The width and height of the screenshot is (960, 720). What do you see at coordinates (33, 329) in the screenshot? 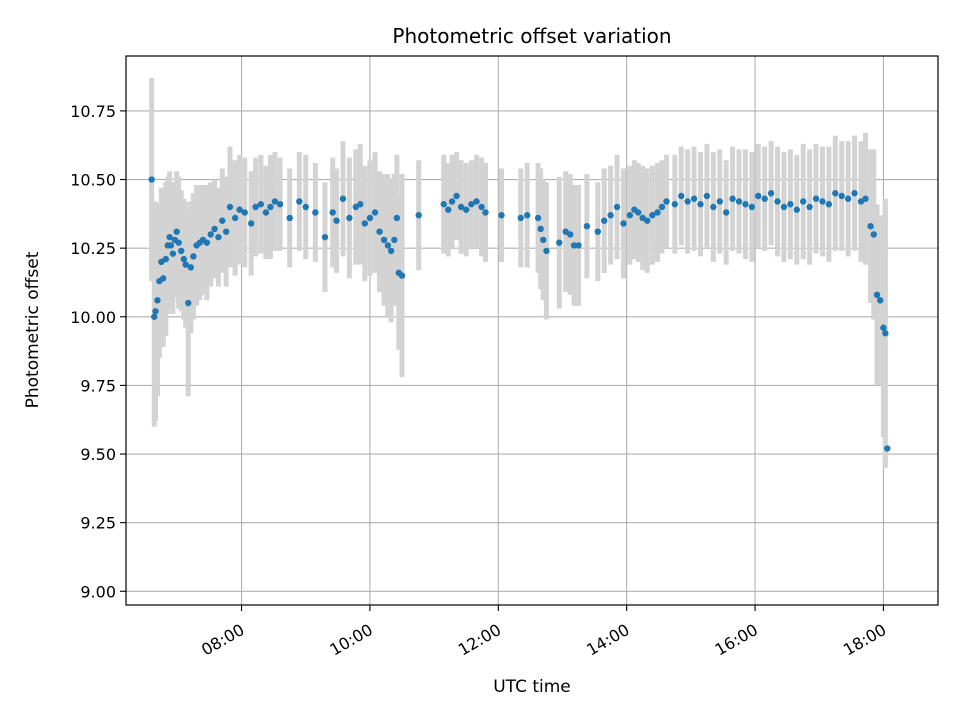
I see `y-axis-title: Photometric offset` at bounding box center [33, 329].